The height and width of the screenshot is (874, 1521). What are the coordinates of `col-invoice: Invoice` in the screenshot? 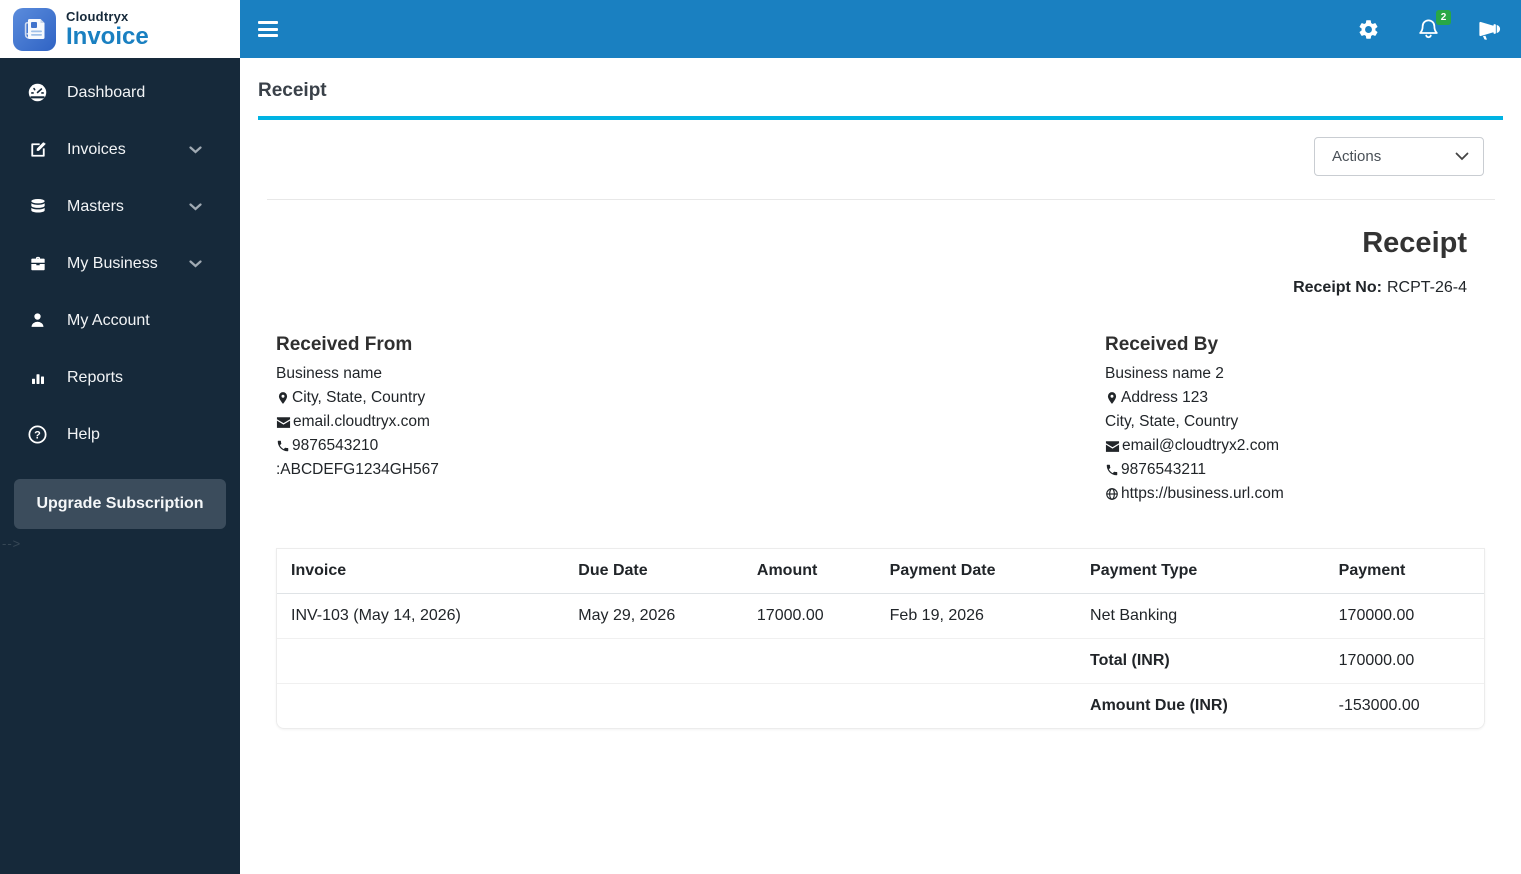 It's located at (421, 571).